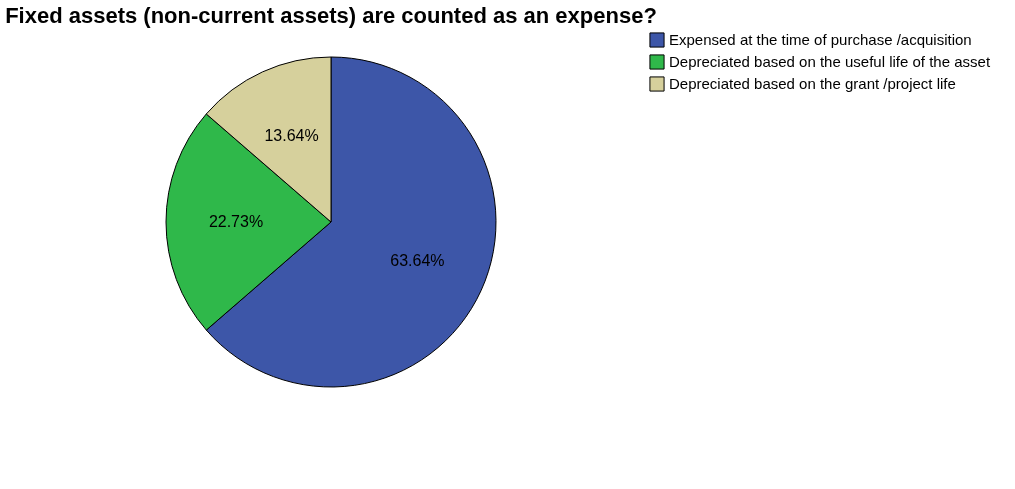 Image resolution: width=1015 pixels, height=489 pixels. I want to click on legend-label: Depreciated based on the useful life of the asset, so click(830, 61).